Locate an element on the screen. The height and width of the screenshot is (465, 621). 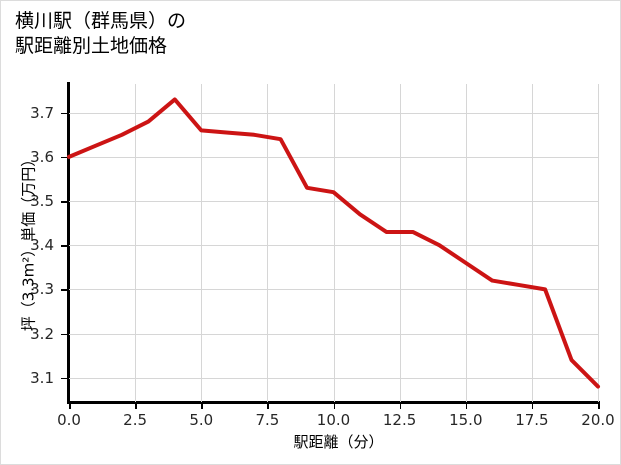
chart-title-line-2: 駅距離別土地価格 is located at coordinates (91, 46).